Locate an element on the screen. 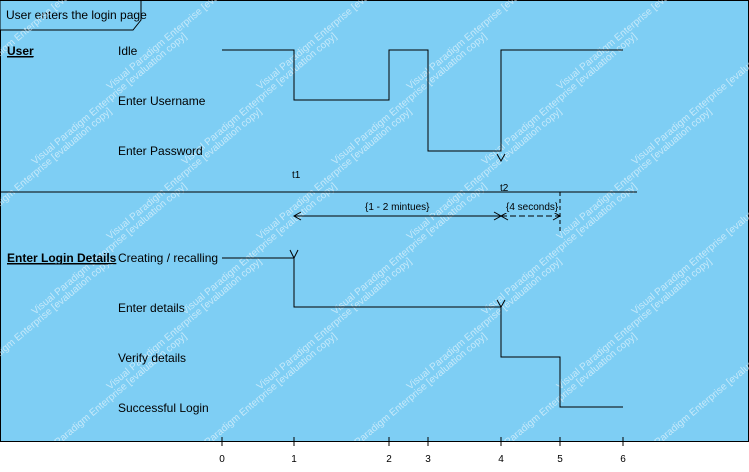 This screenshot has height=472, width=749. state-label-idle: Idle is located at coordinates (128, 51).